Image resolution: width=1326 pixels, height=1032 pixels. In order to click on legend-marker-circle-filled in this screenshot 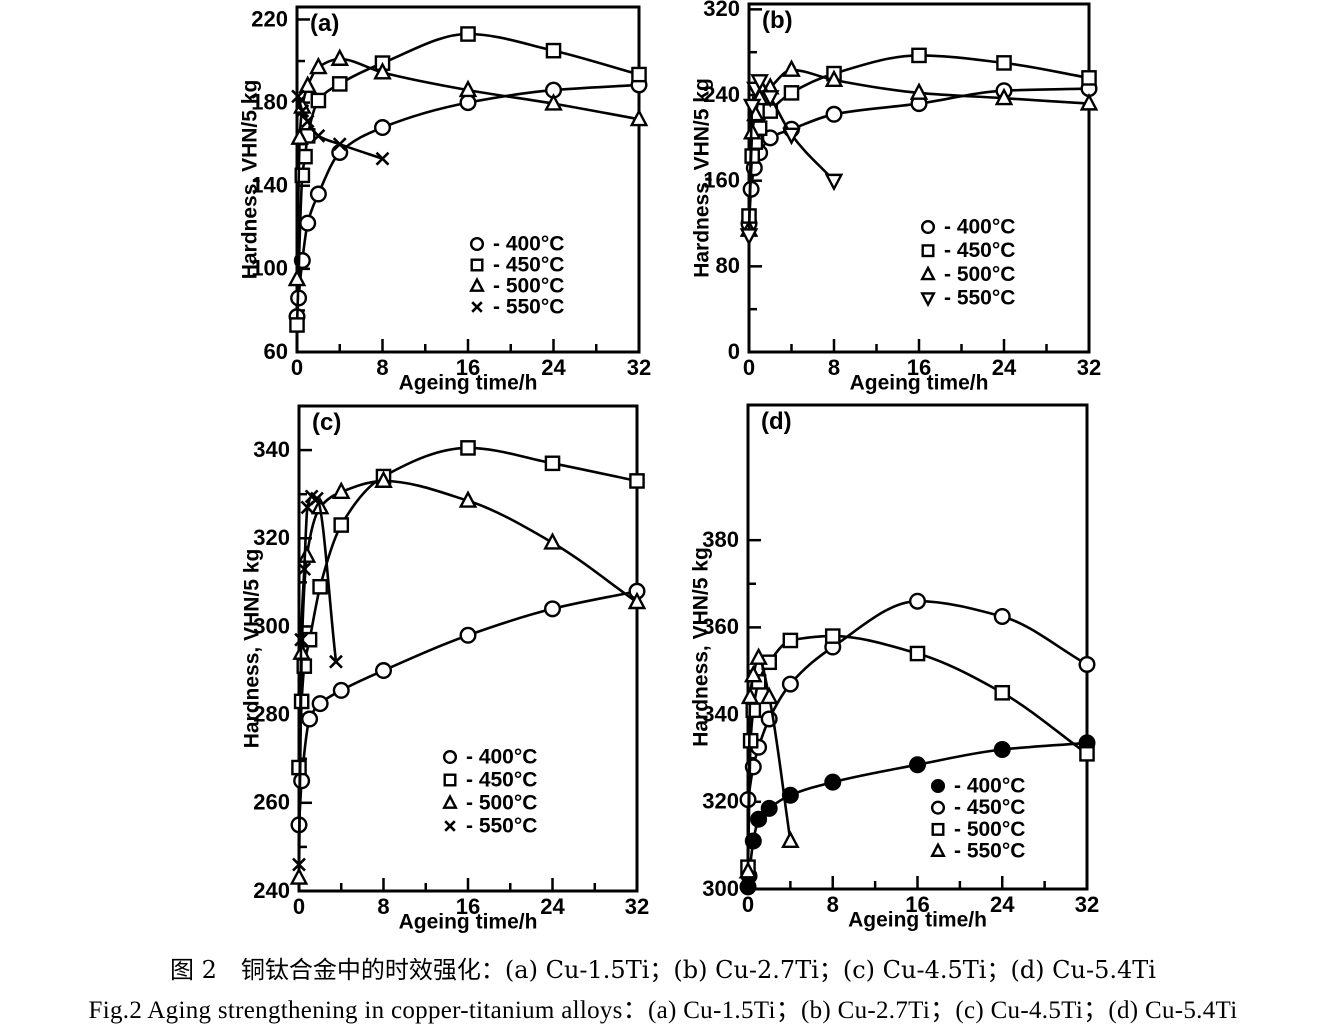, I will do `click(938, 786)`.